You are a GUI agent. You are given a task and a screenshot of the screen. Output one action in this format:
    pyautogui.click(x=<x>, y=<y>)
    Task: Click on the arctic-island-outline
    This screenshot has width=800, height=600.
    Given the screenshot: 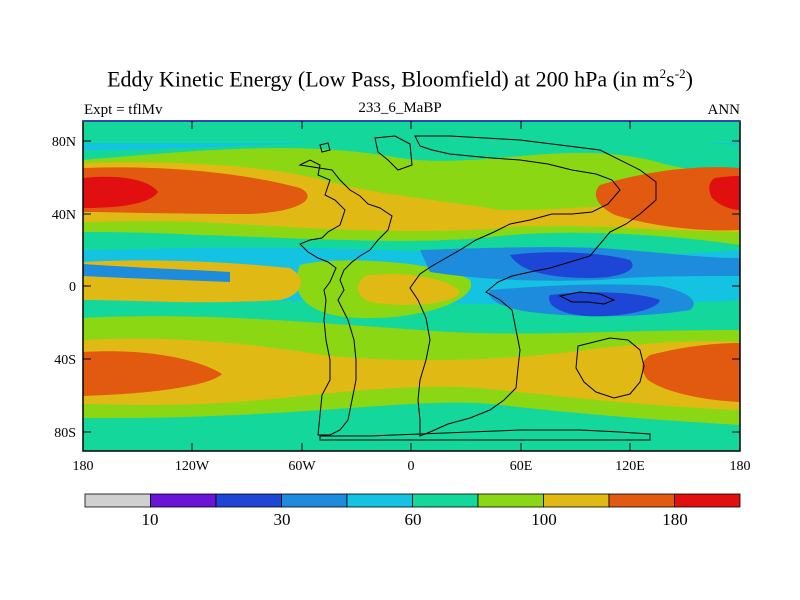 What is the action you would take?
    pyautogui.click(x=325, y=147)
    